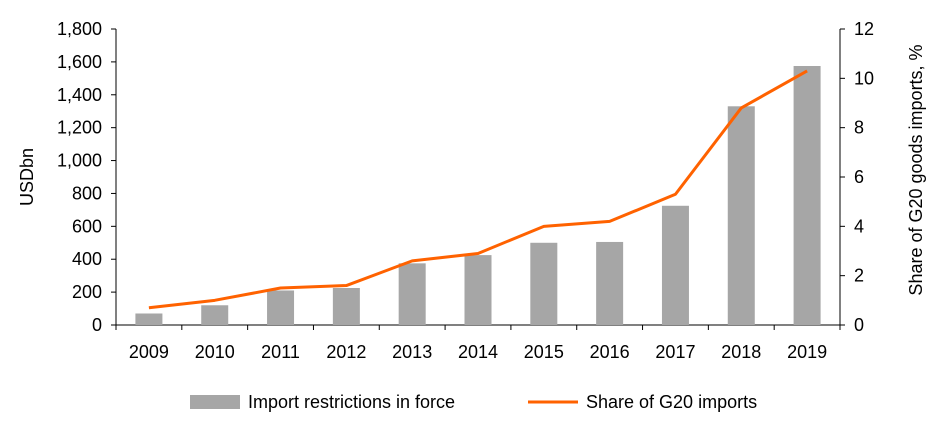 Image resolution: width=952 pixels, height=438 pixels. I want to click on left-tick-label: 1,000, so click(79, 161).